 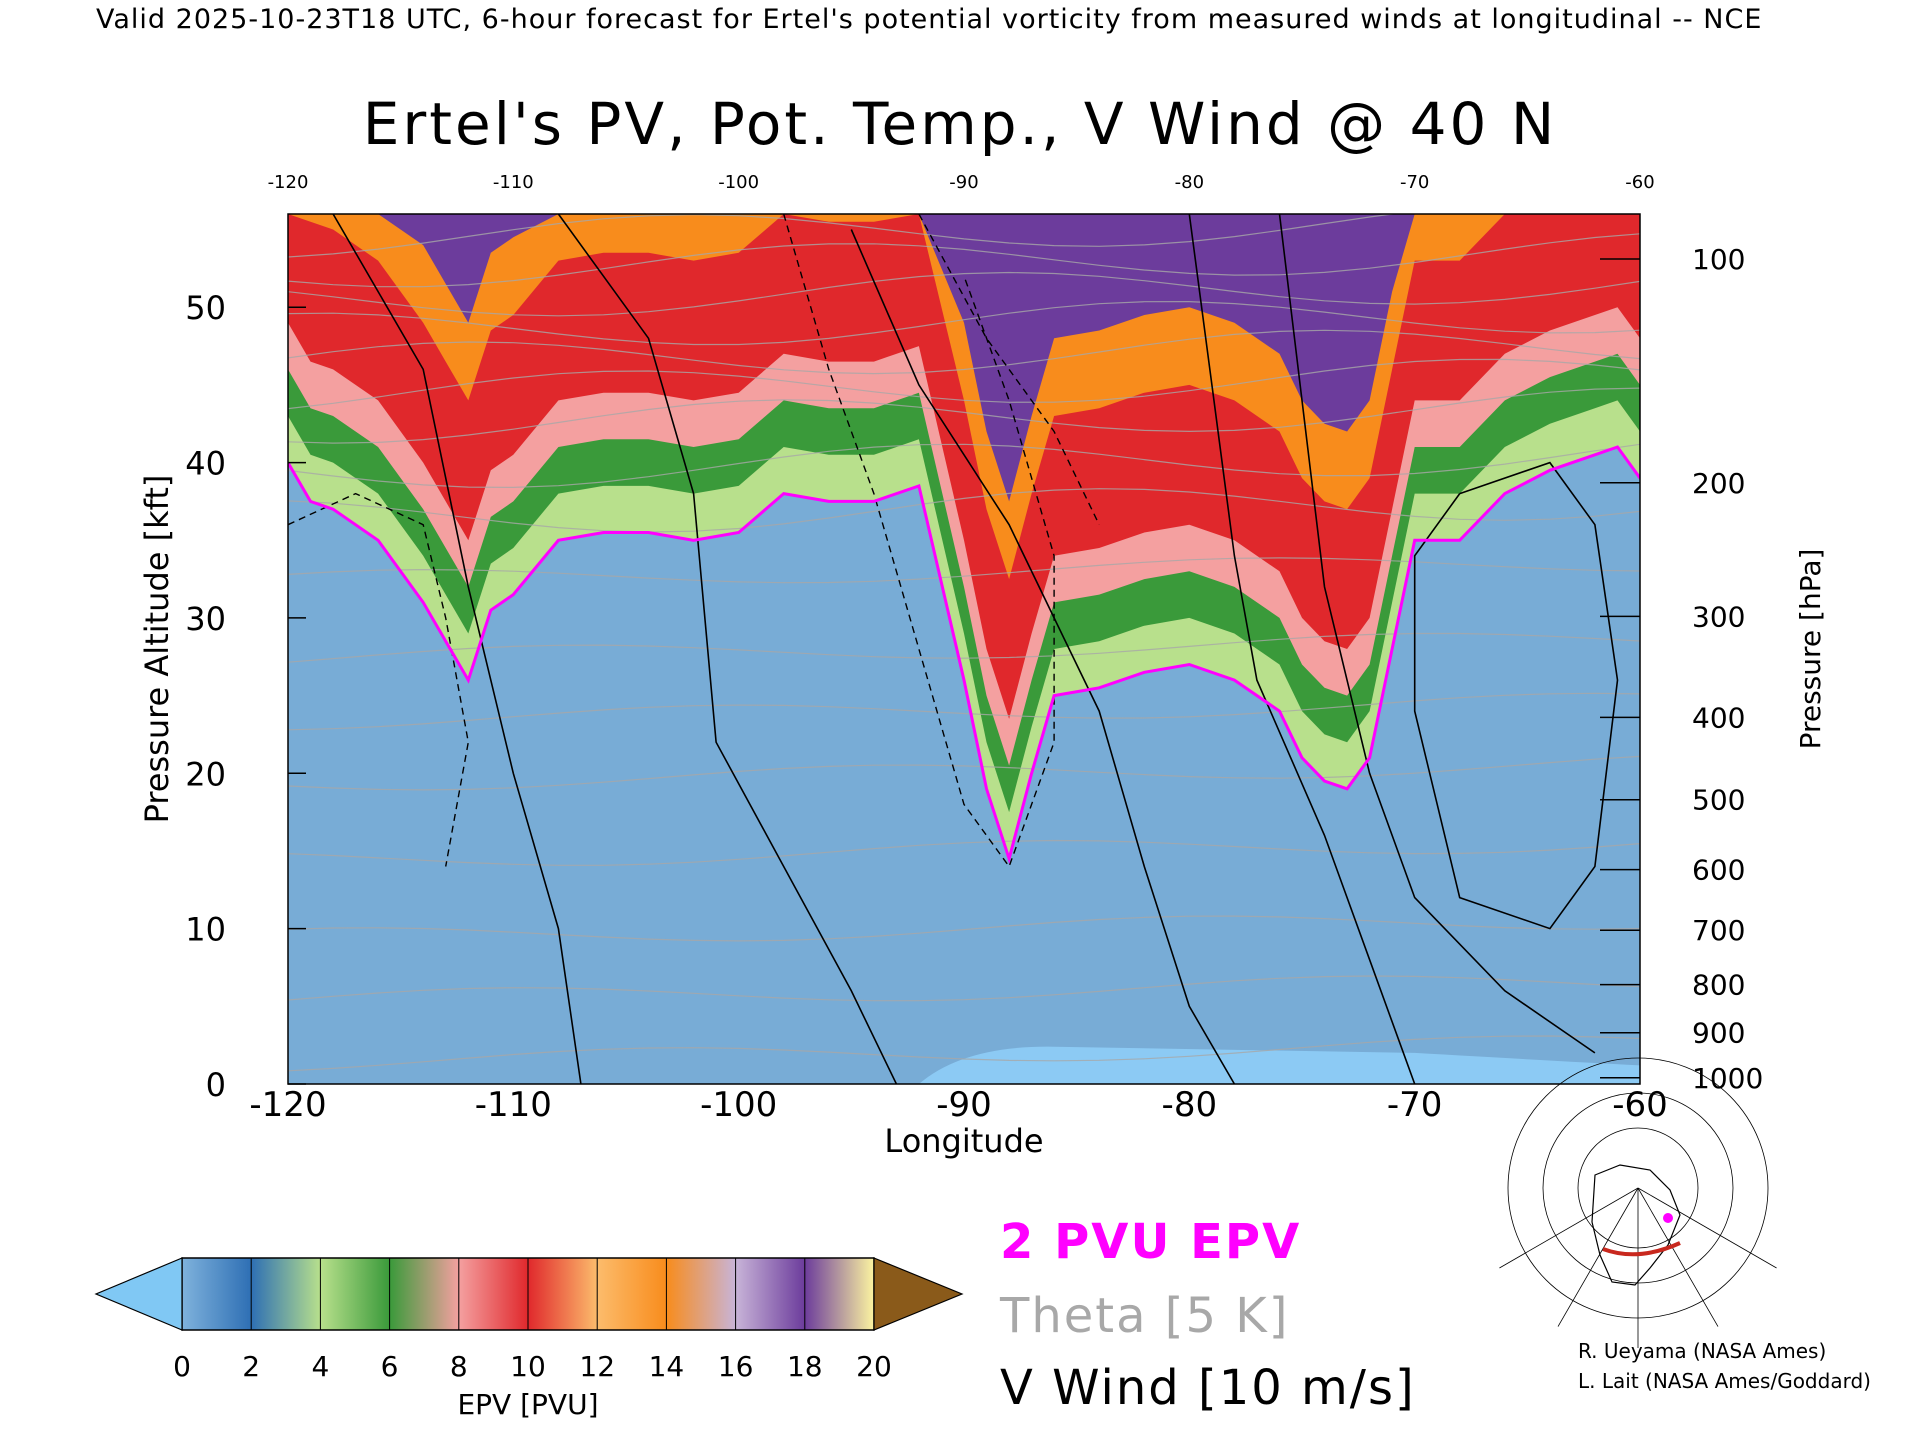 What do you see at coordinates (1727, 1078) in the screenshot?
I see `pressure-tick-label: 1000` at bounding box center [1727, 1078].